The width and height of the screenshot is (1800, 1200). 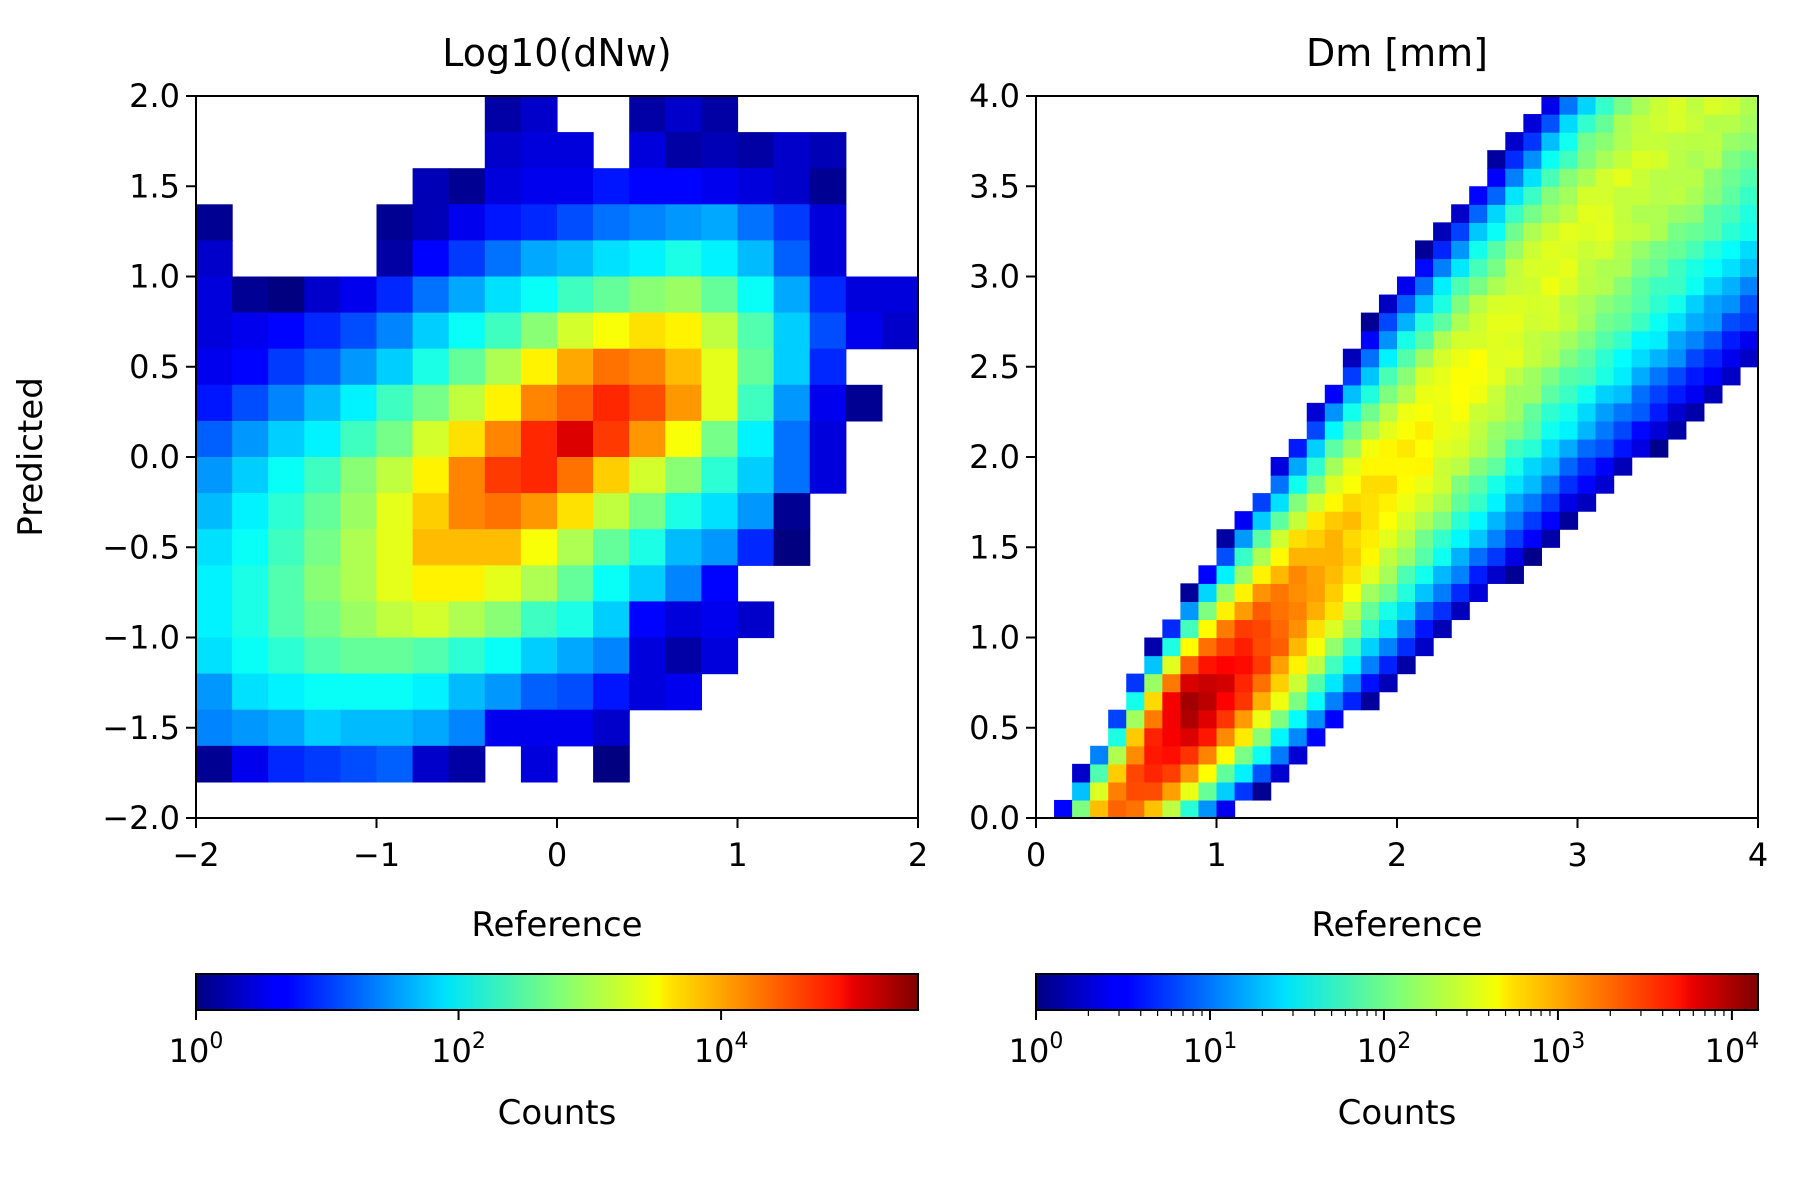 What do you see at coordinates (1002, 457) in the screenshot?
I see `y-axis-ticks-right: 4.0 3.5 3.0 2.5 2.0 1.5 1.0 0.5 0.0` at bounding box center [1002, 457].